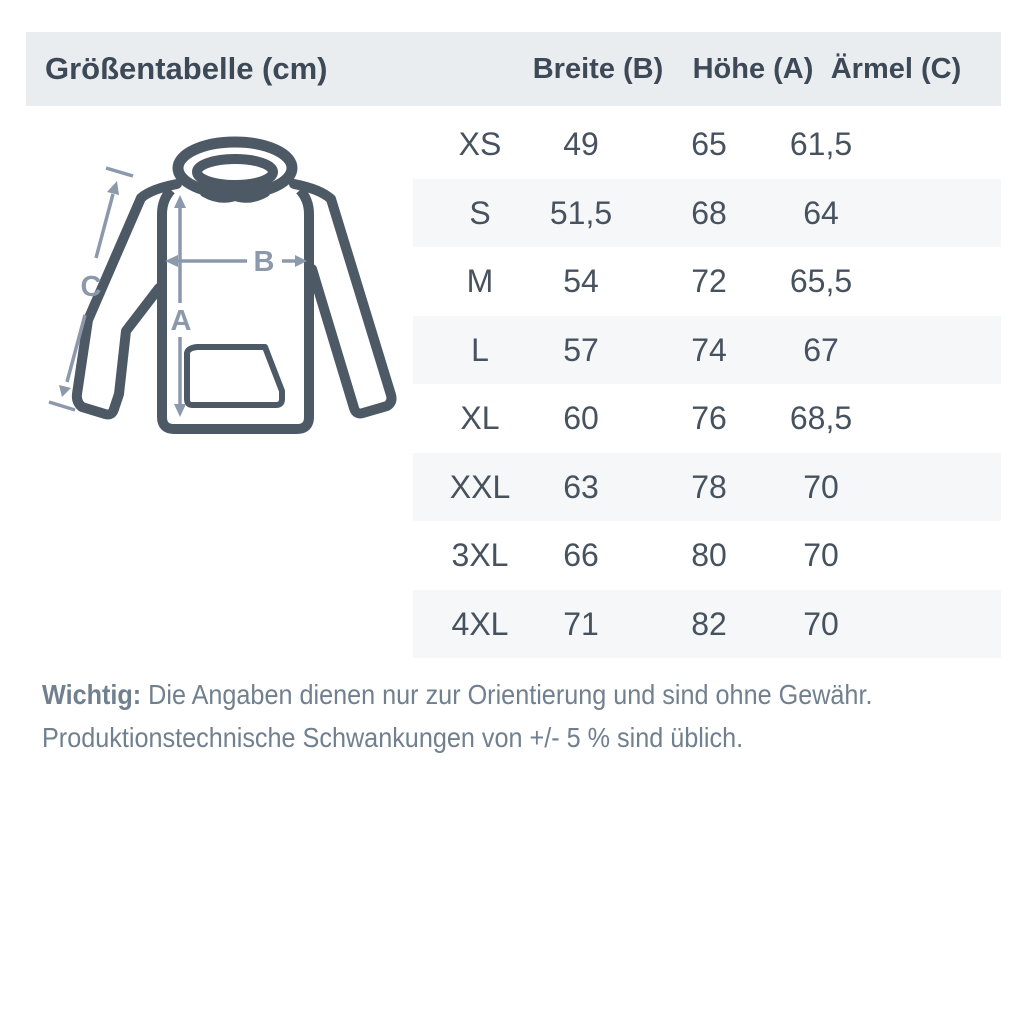 The image size is (1024, 1024). Describe the element at coordinates (343, 299) in the screenshot. I see `hoodie-right-sleeve` at that location.